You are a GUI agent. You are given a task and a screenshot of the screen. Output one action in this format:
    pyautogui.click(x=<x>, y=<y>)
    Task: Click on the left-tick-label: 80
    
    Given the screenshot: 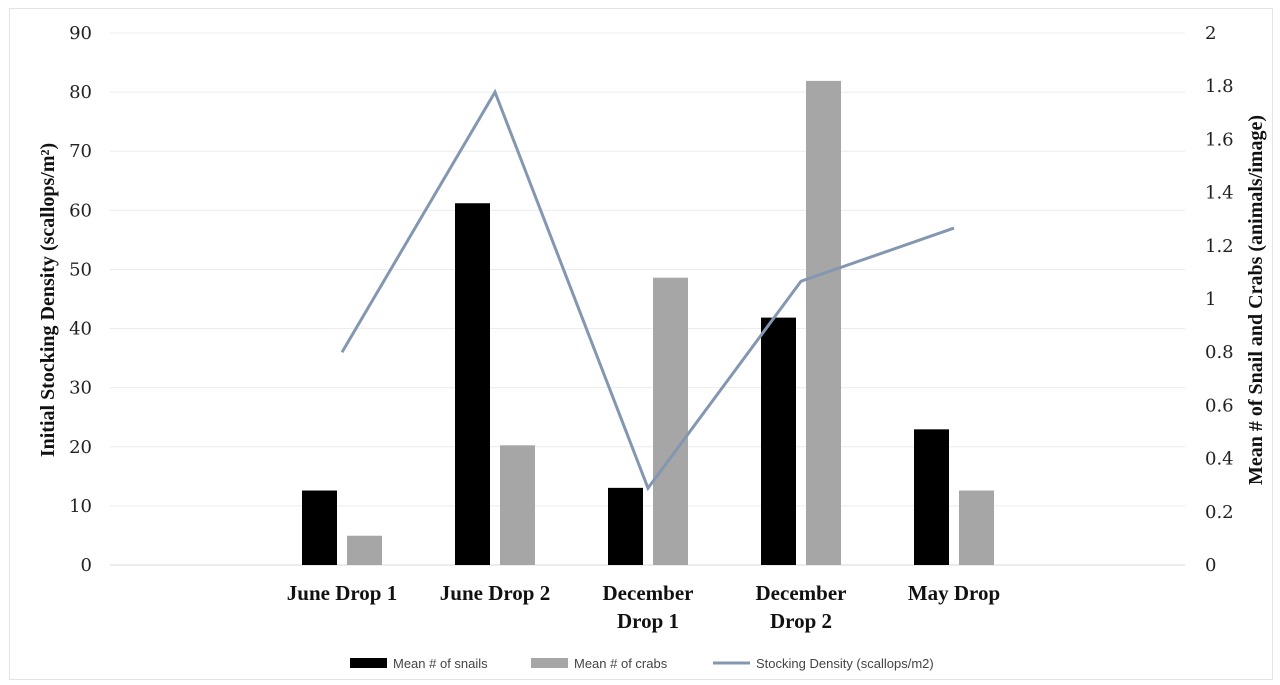 What is the action you would take?
    pyautogui.click(x=80, y=92)
    